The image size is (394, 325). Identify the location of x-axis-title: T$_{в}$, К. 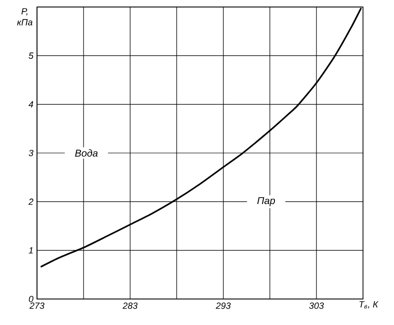
(368, 304).